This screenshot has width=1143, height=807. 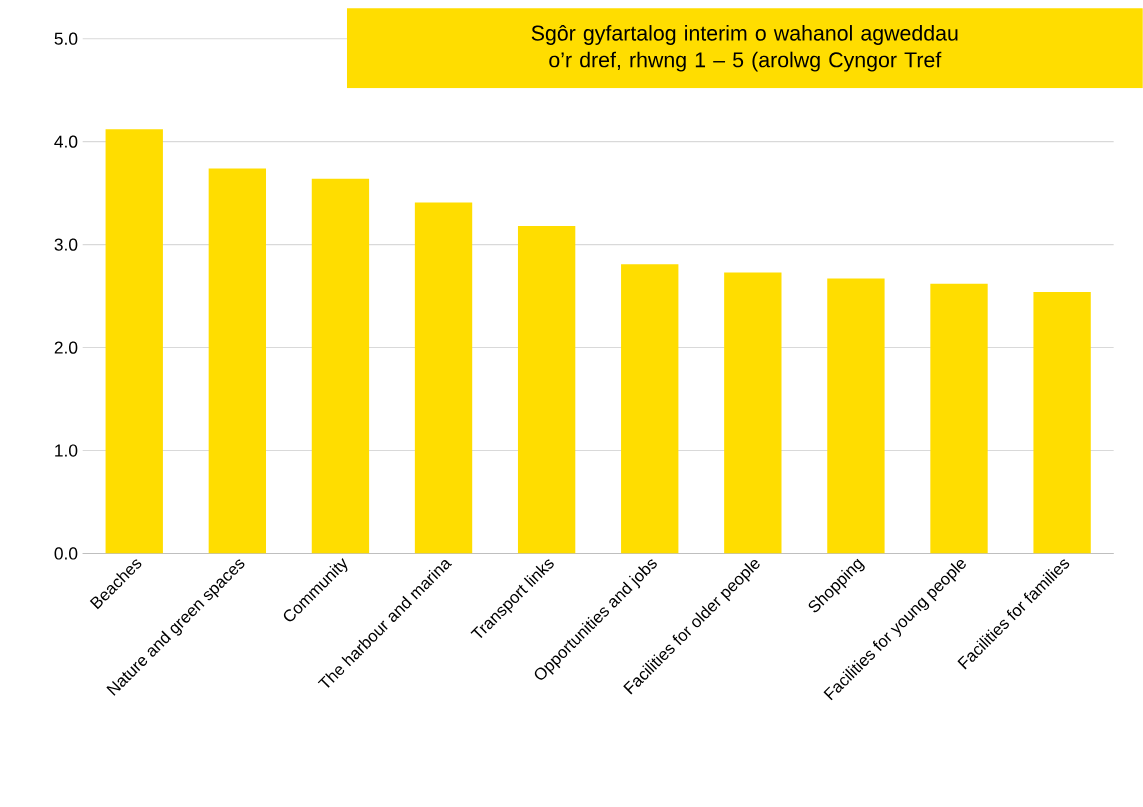 What do you see at coordinates (66, 141) in the screenshot?
I see `y-tick-label: 4.0` at bounding box center [66, 141].